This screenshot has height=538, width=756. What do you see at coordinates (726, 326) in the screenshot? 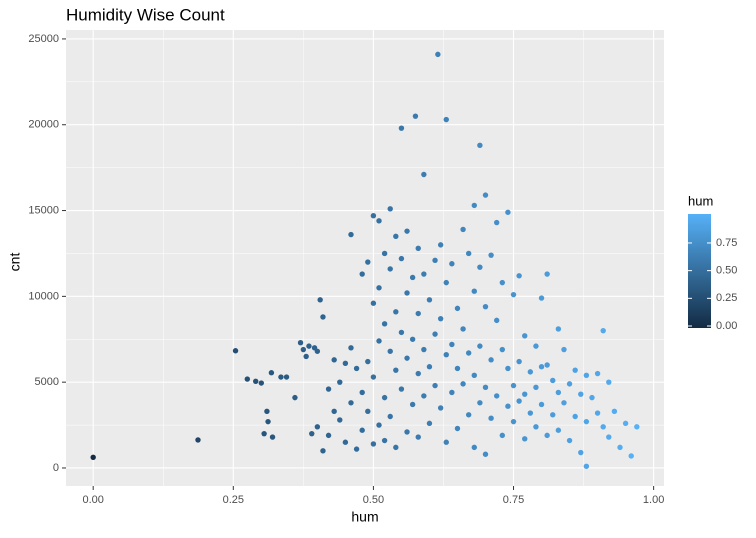
I see `colorbar-tick-label: 0.00` at bounding box center [726, 326].